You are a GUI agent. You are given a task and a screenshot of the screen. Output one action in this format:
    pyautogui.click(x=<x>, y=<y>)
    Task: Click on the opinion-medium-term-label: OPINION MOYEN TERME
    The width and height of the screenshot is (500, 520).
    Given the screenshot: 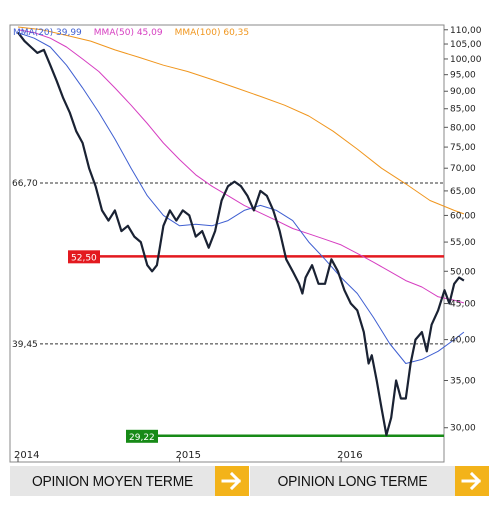 What is the action you would take?
    pyautogui.click(x=112, y=481)
    